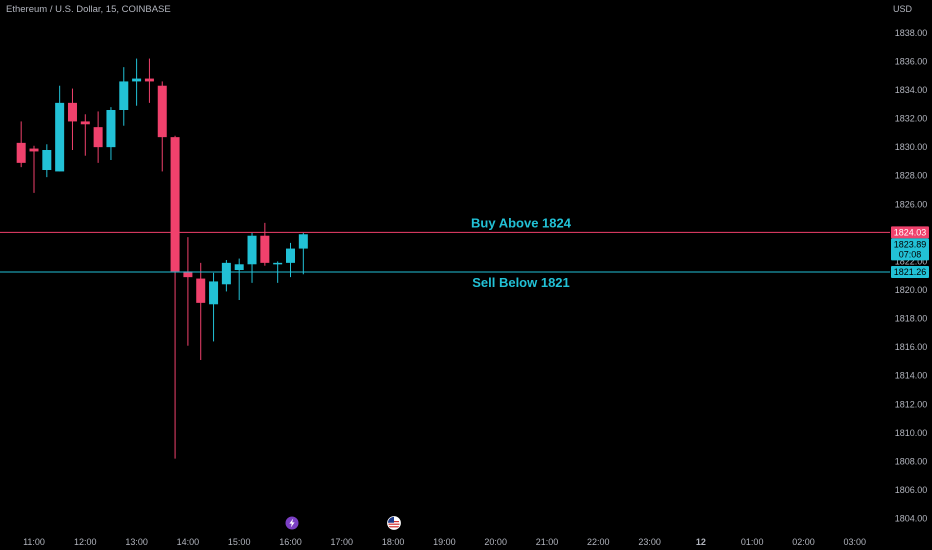  What do you see at coordinates (911, 519) in the screenshot?
I see `price-tick-label: 1804.00` at bounding box center [911, 519].